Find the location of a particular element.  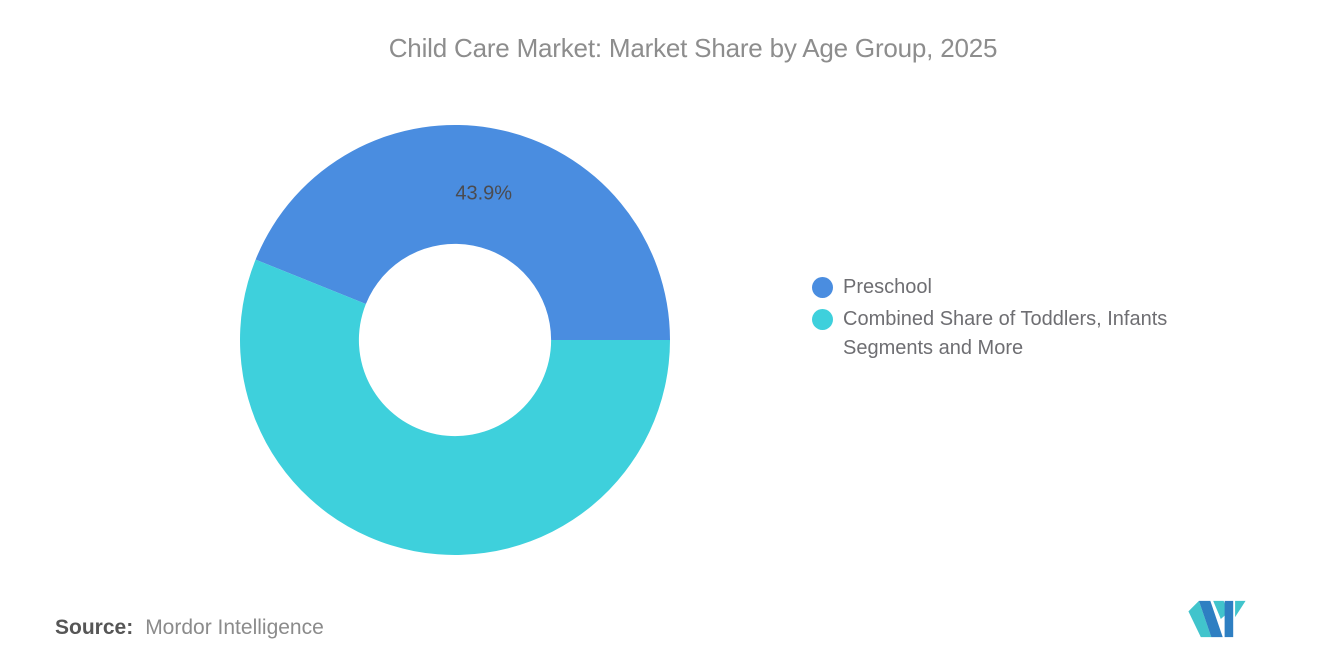

logo-teal-mid-wedge is located at coordinates (1221, 609).